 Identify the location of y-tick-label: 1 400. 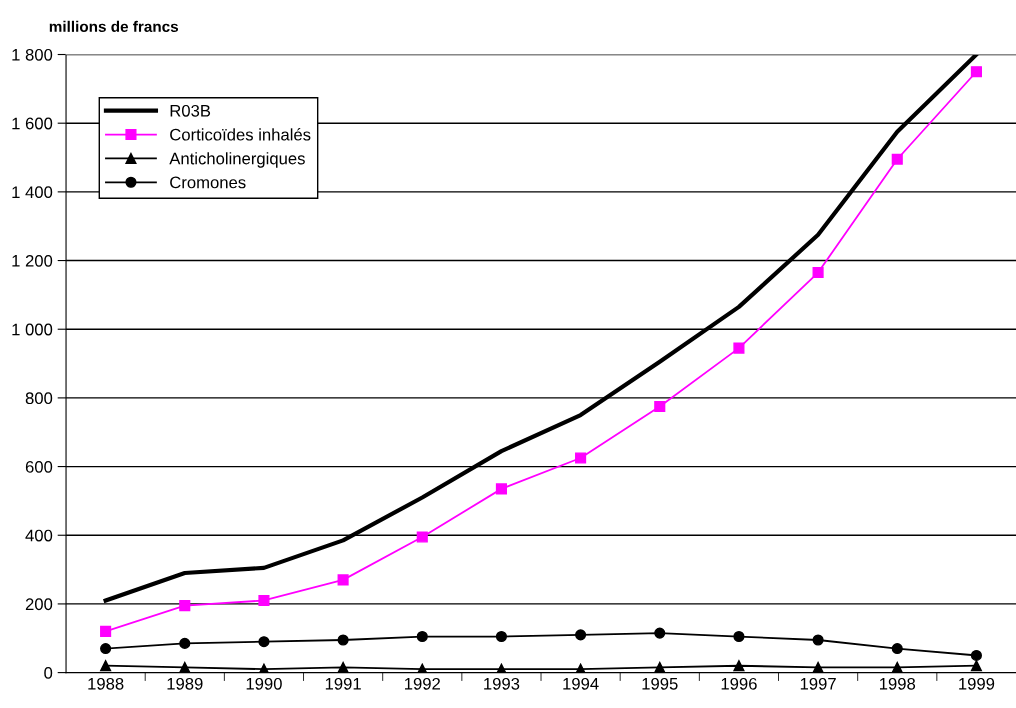
(32, 192).